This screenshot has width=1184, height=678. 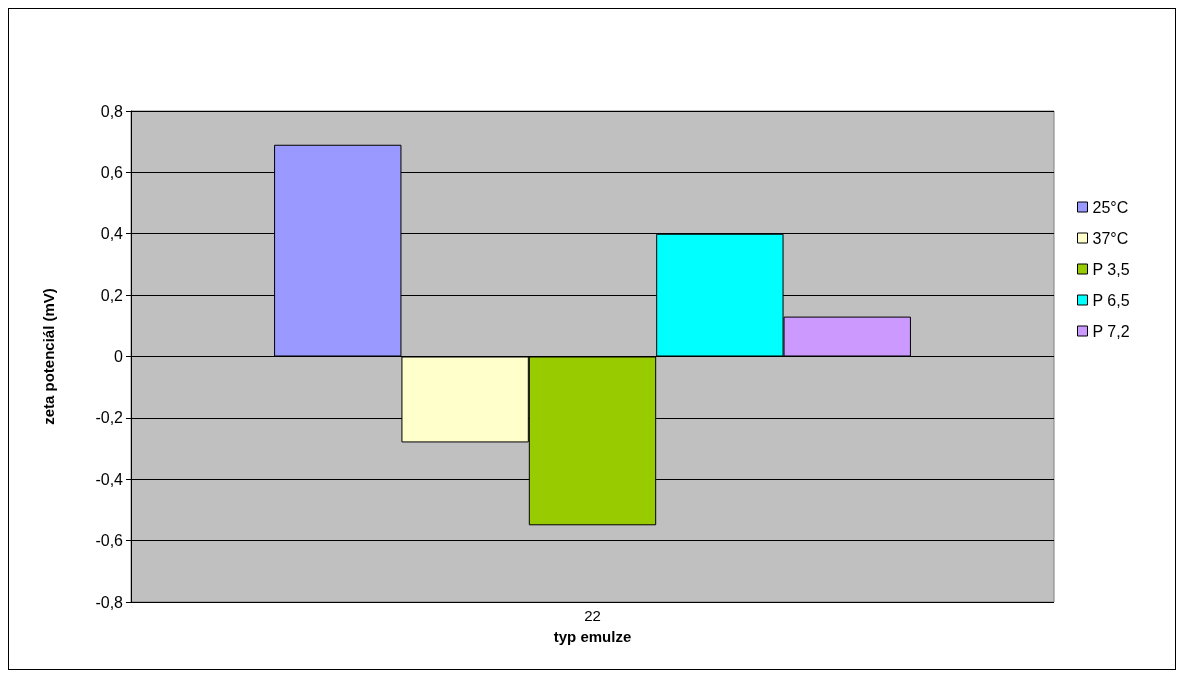 I want to click on legend-label: 25°C, so click(x=1110, y=207).